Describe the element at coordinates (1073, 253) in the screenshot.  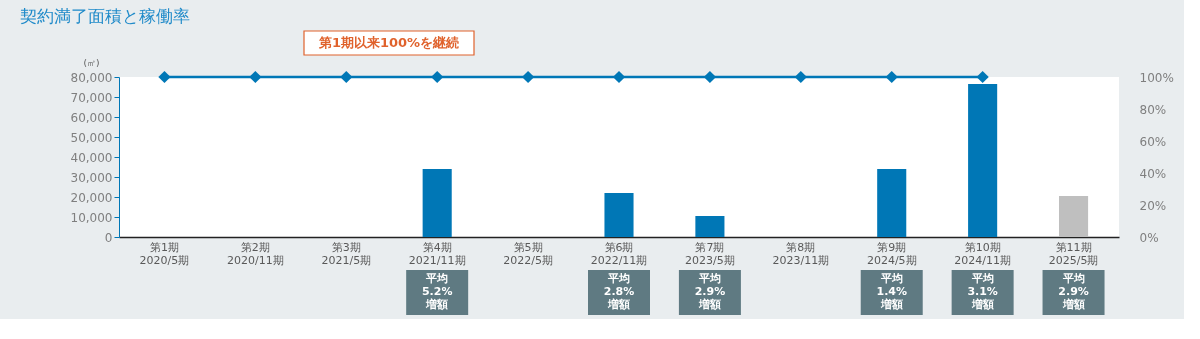
I see `x-tick-label: 第11期 2025/5期` at that location.